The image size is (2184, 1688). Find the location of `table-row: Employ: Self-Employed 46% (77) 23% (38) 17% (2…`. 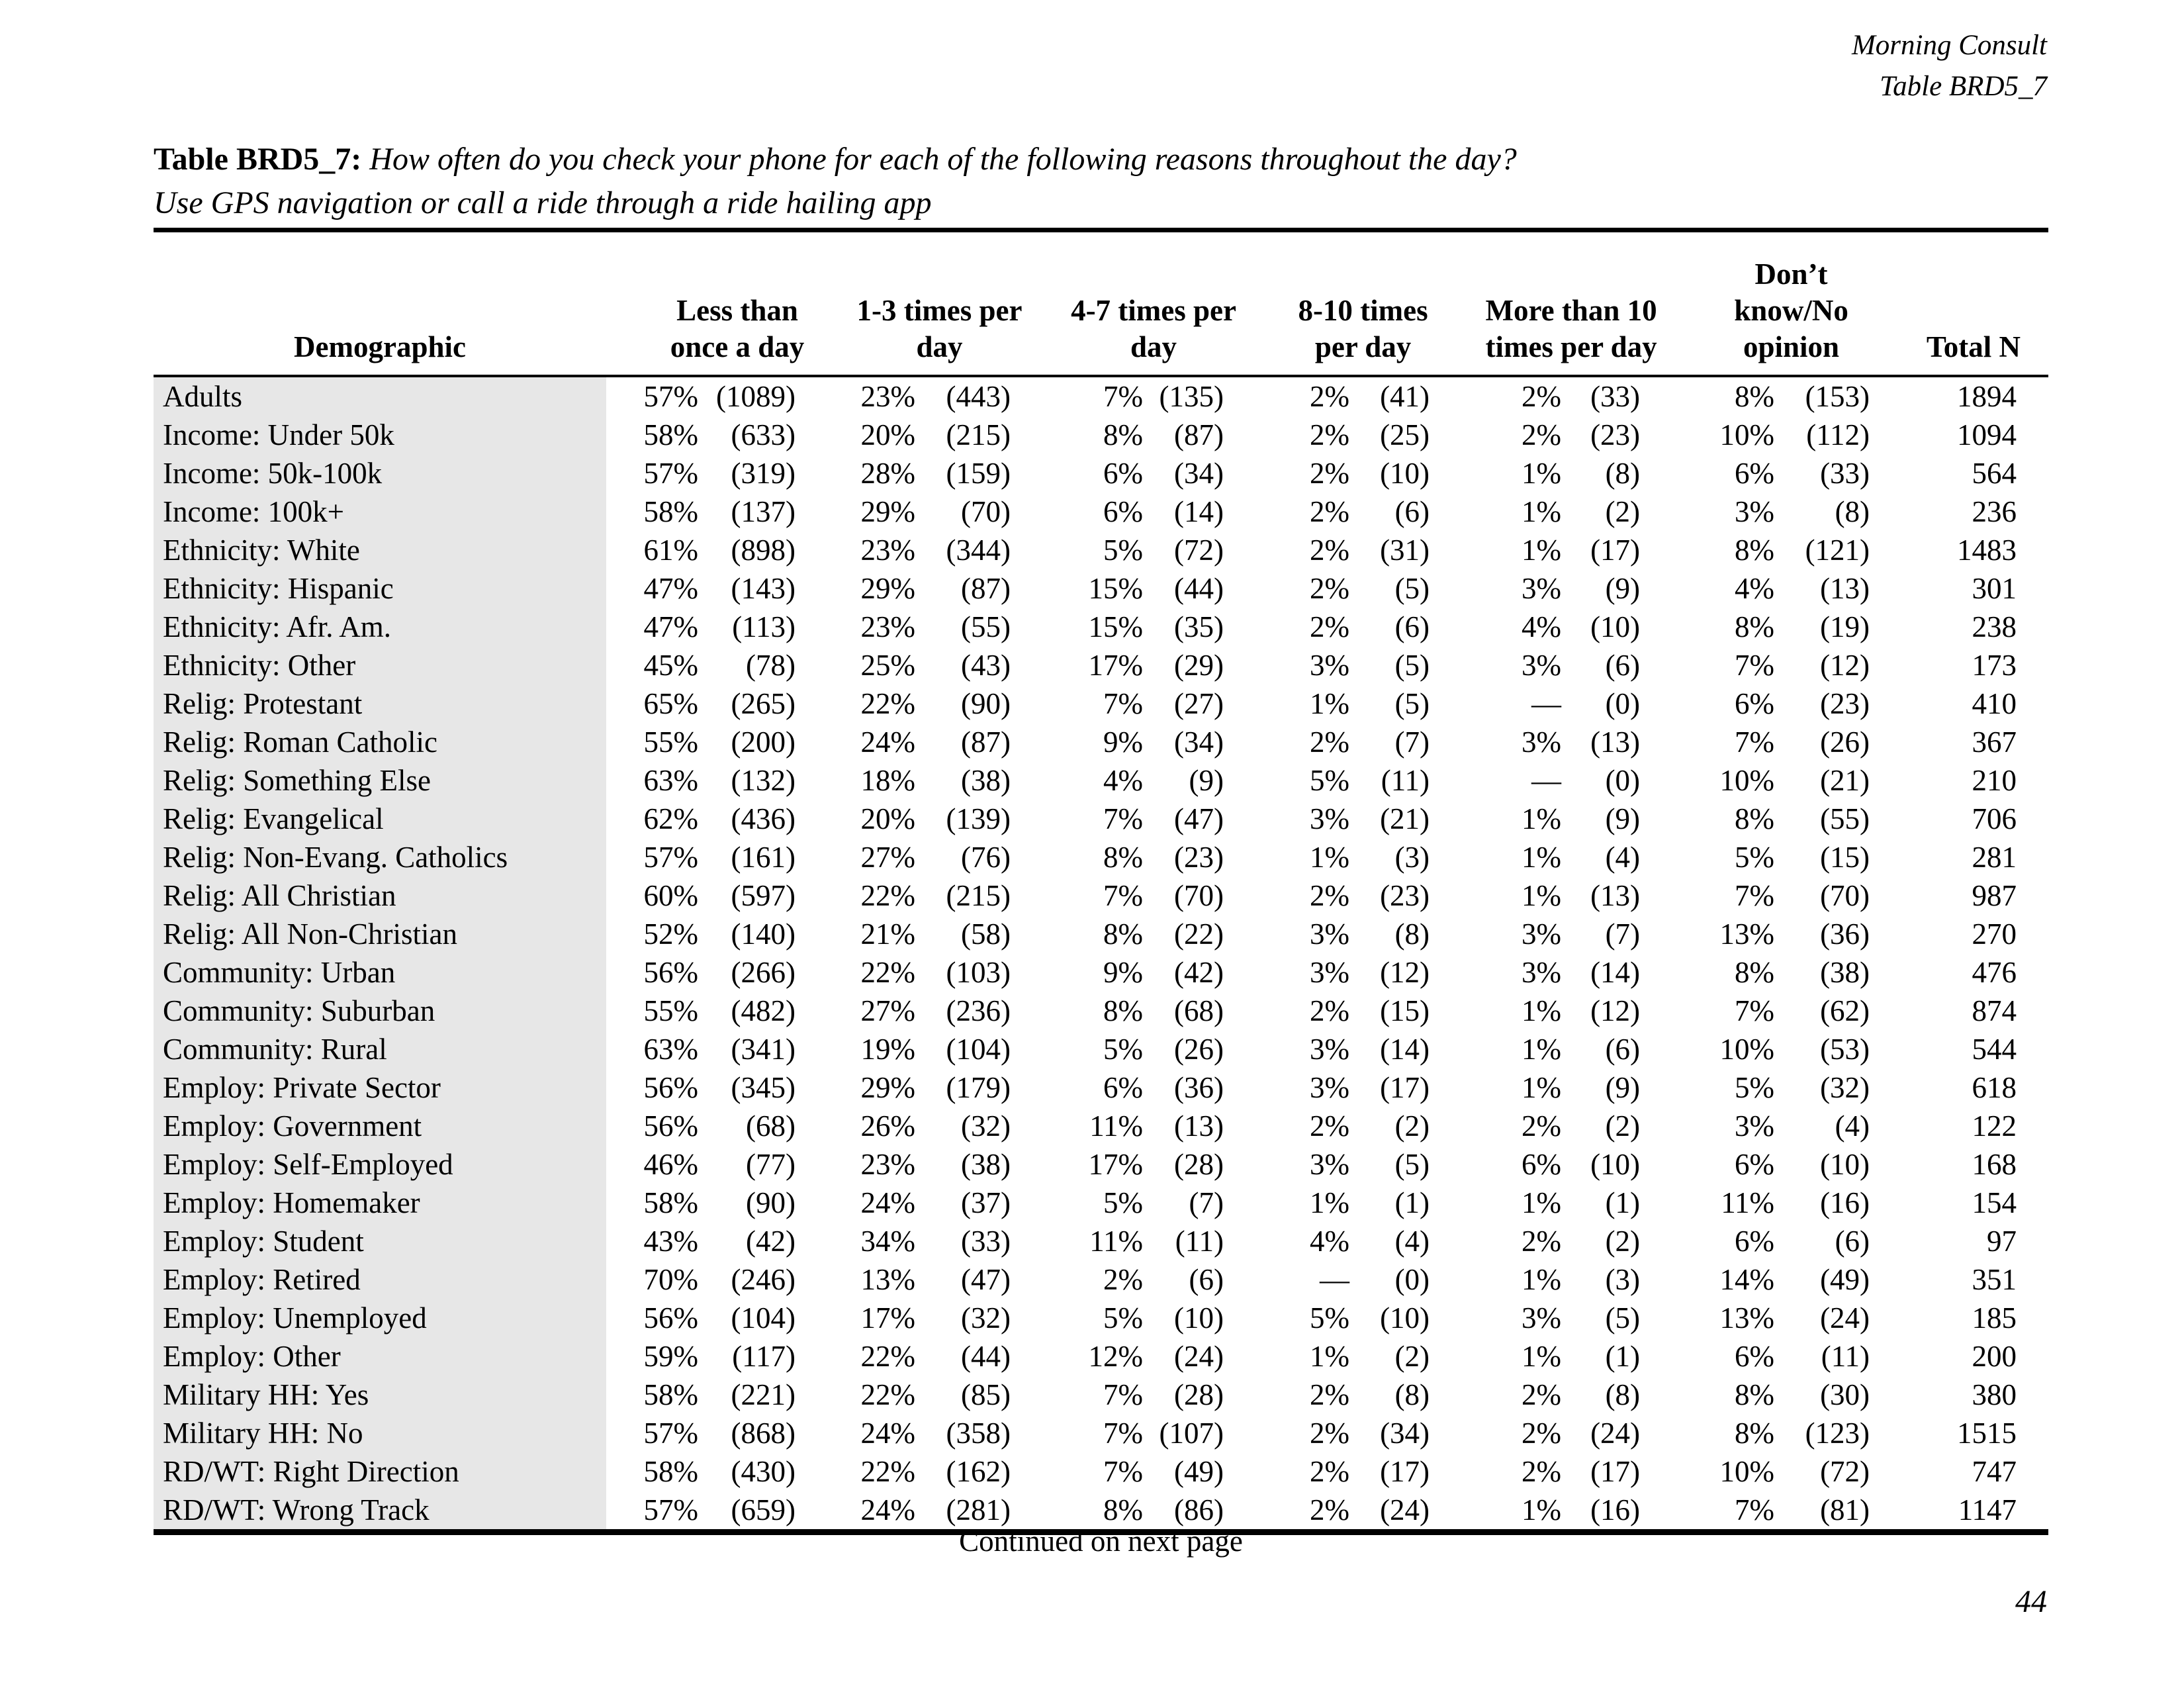

table-row: Employ: Self-Employed 46% (77) 23% (38) 17% (2… is located at coordinates (1101, 1164).